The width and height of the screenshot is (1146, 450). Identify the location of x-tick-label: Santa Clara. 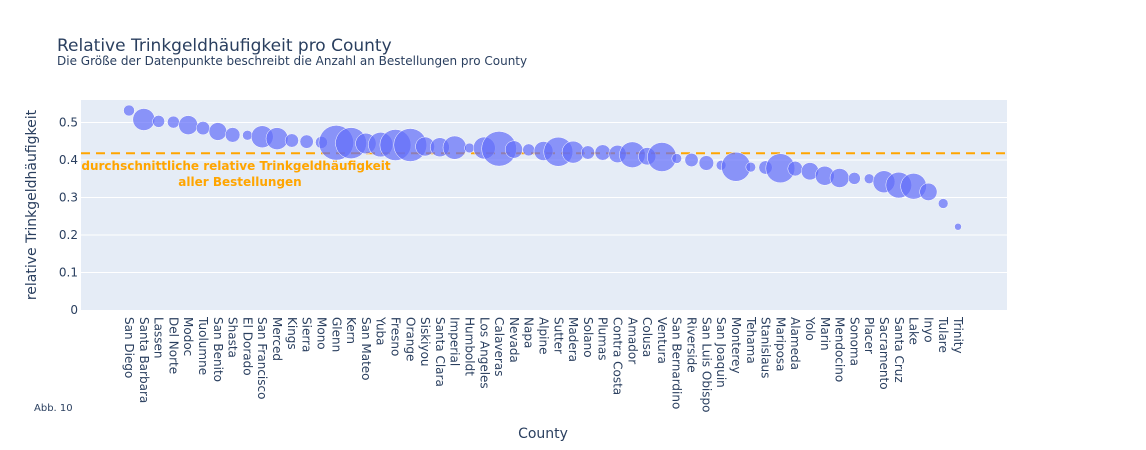
(440, 352).